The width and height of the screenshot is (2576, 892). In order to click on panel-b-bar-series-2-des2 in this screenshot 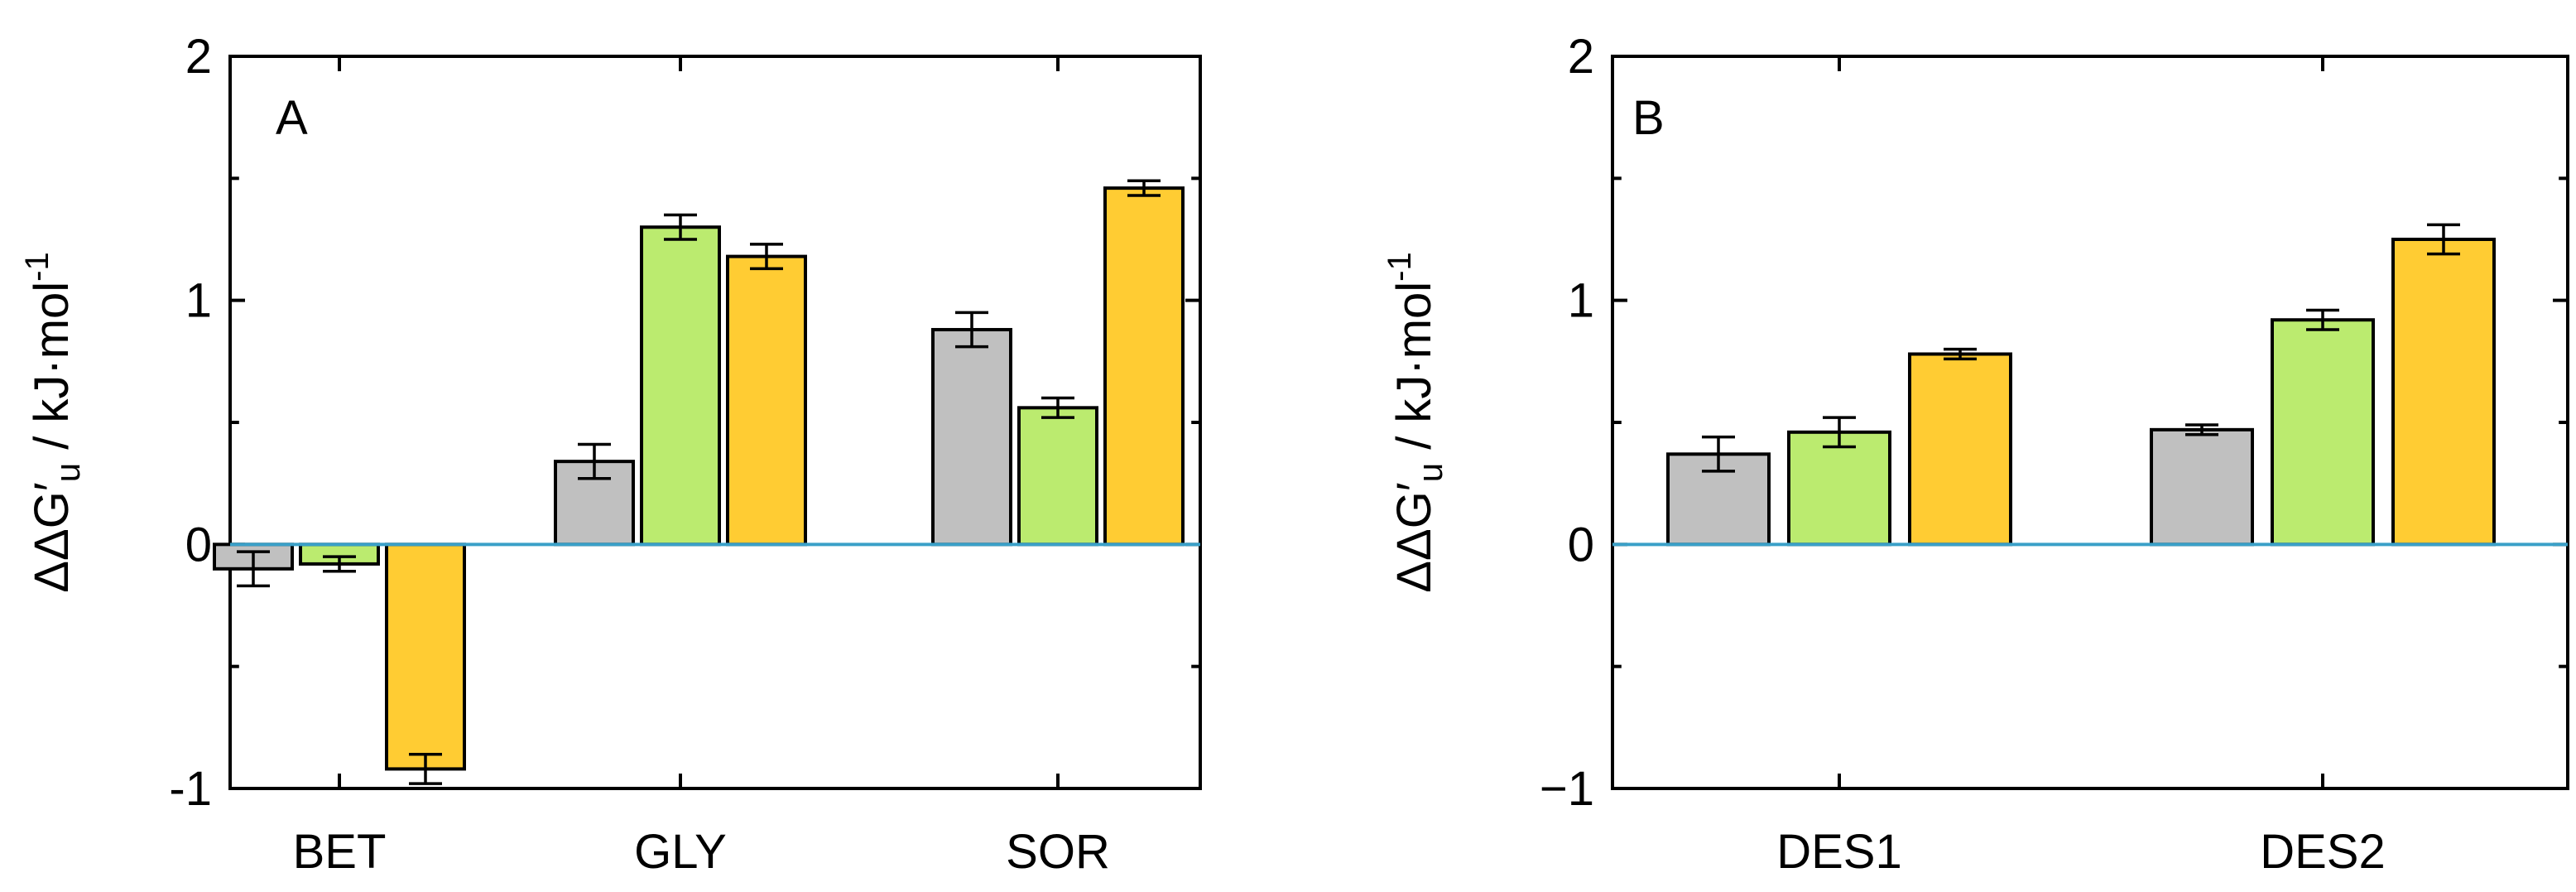, I will do `click(2323, 432)`.